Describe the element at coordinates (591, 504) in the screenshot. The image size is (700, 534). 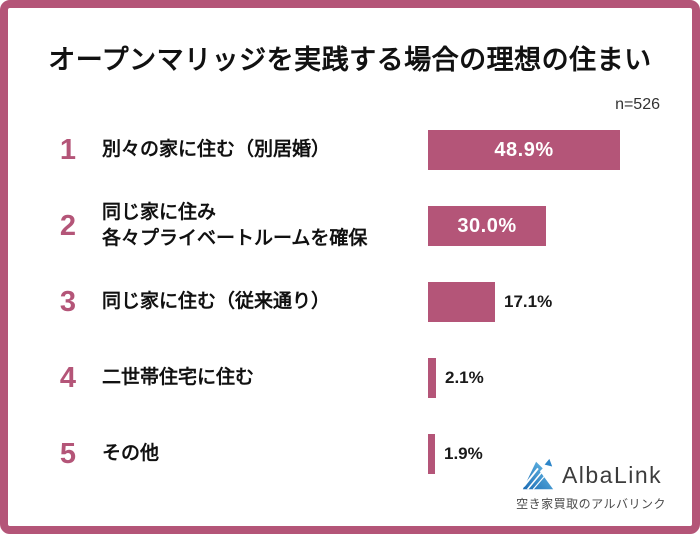
I see `brand-tagline: 空き家買取のアルバリンク` at that location.